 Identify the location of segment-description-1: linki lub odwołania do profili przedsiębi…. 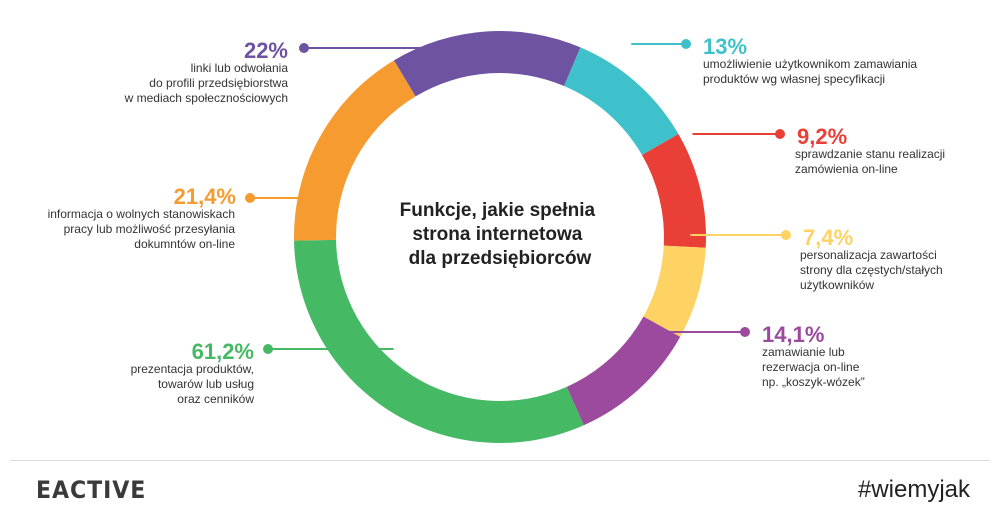
(206, 83).